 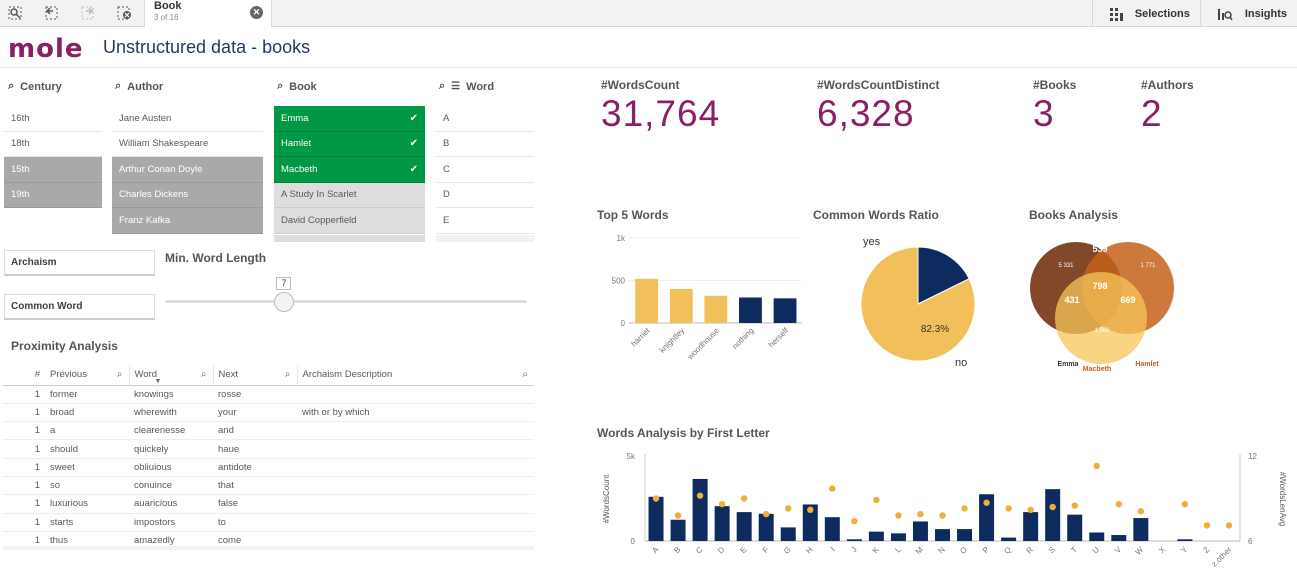 I want to click on author-item: Jane Austen, so click(x=187, y=119).